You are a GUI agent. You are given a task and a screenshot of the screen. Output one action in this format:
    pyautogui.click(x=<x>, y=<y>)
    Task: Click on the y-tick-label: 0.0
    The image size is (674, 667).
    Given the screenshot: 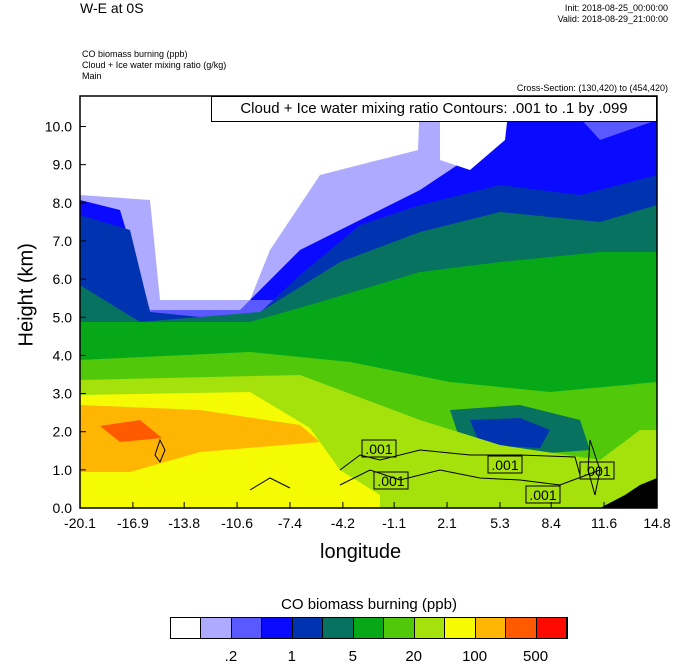 What is the action you would take?
    pyautogui.click(x=63, y=508)
    